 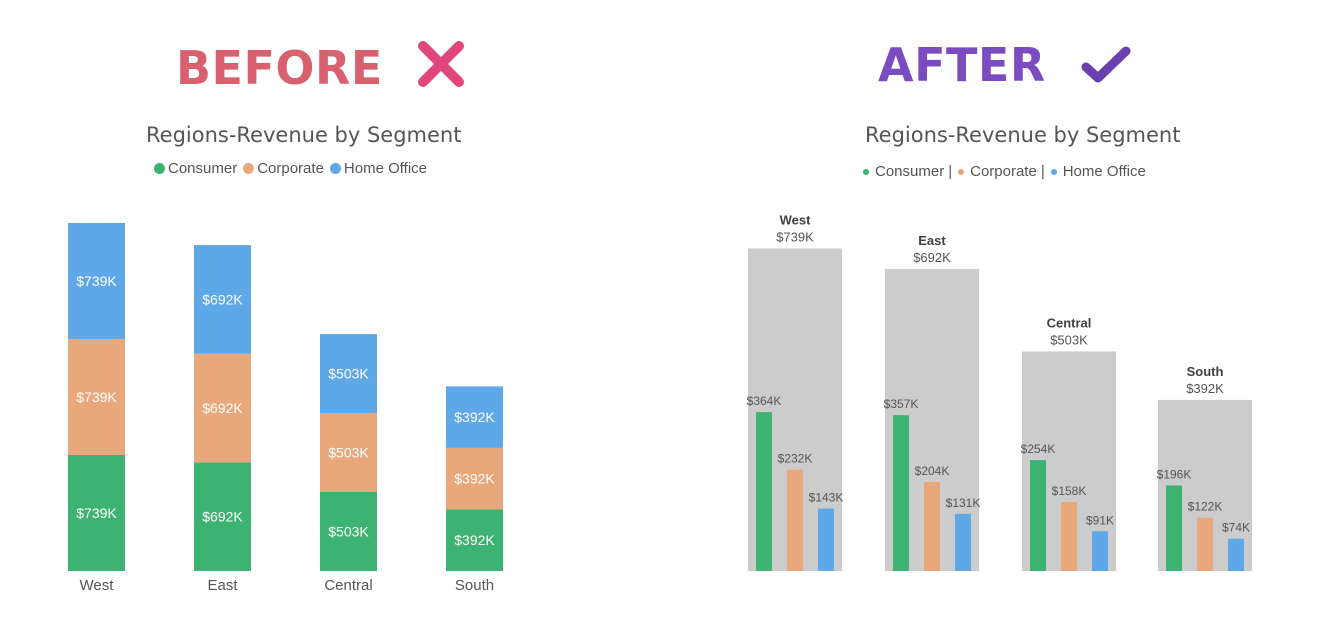 I want to click on segment-label-central-consumer: $503K, so click(x=348, y=532).